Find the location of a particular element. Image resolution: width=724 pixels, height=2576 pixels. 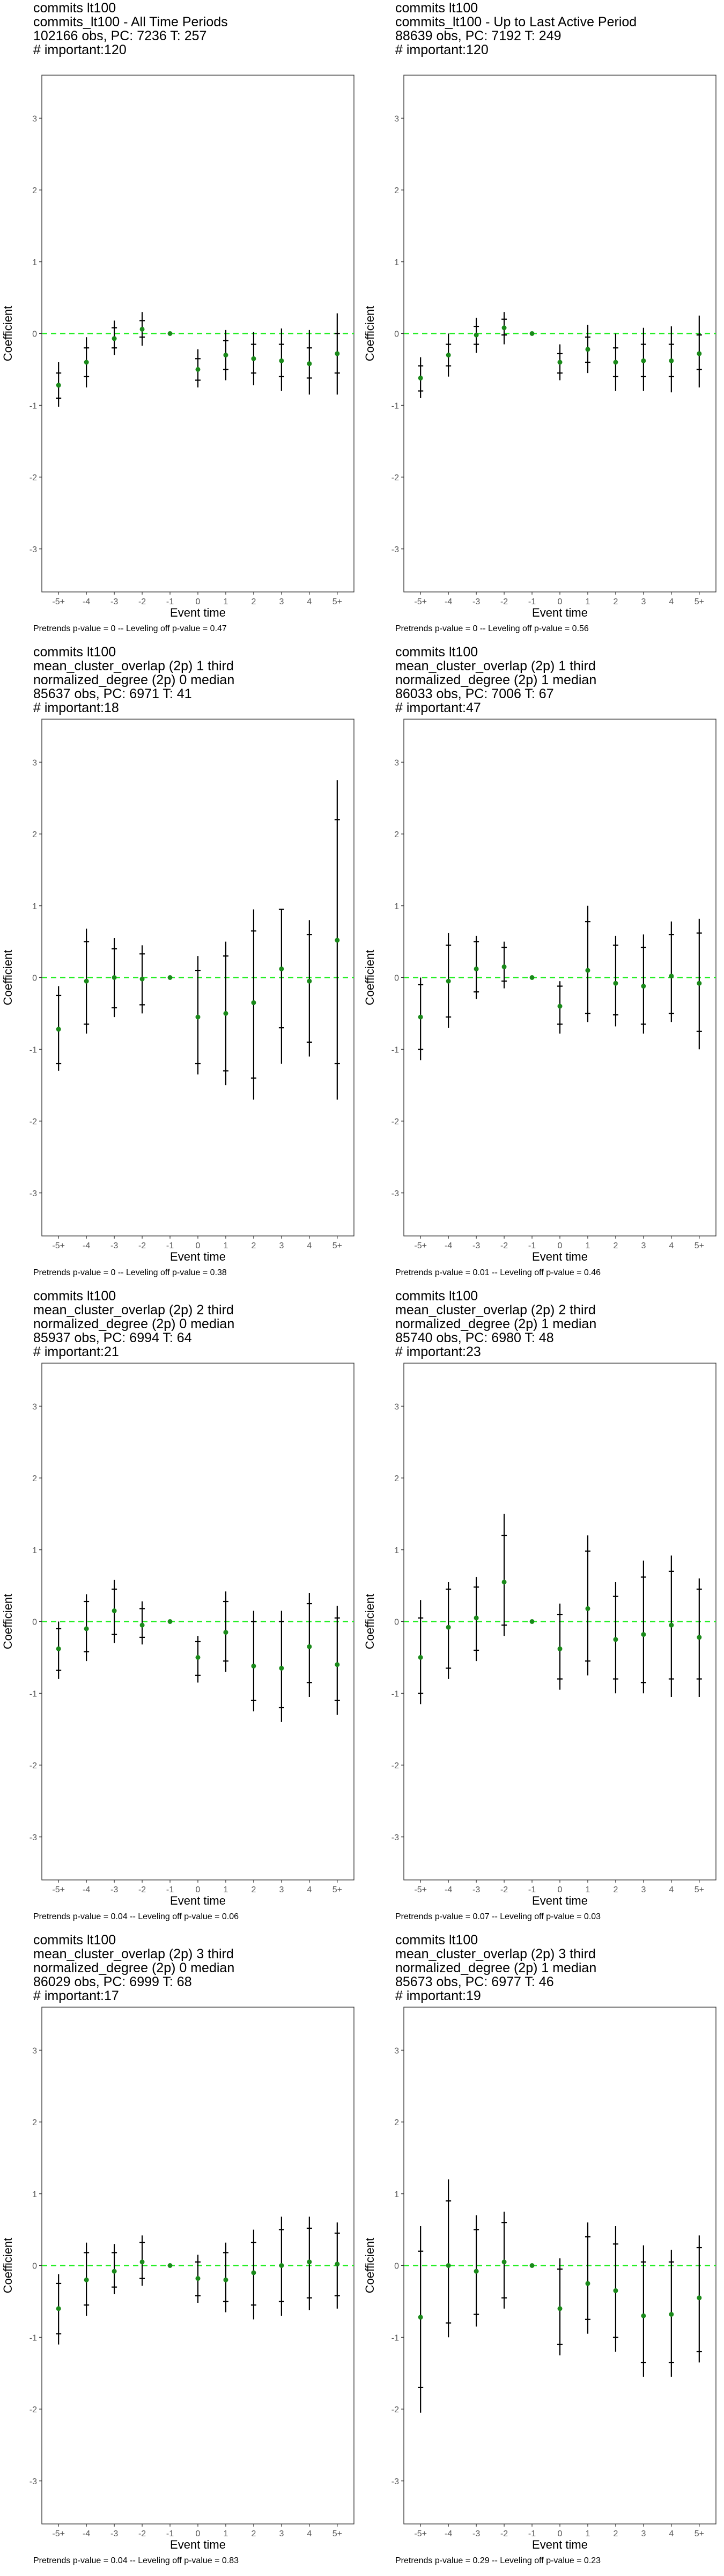

title-line: mean_cluster_overlap (2p) 3 third is located at coordinates (133, 1954).